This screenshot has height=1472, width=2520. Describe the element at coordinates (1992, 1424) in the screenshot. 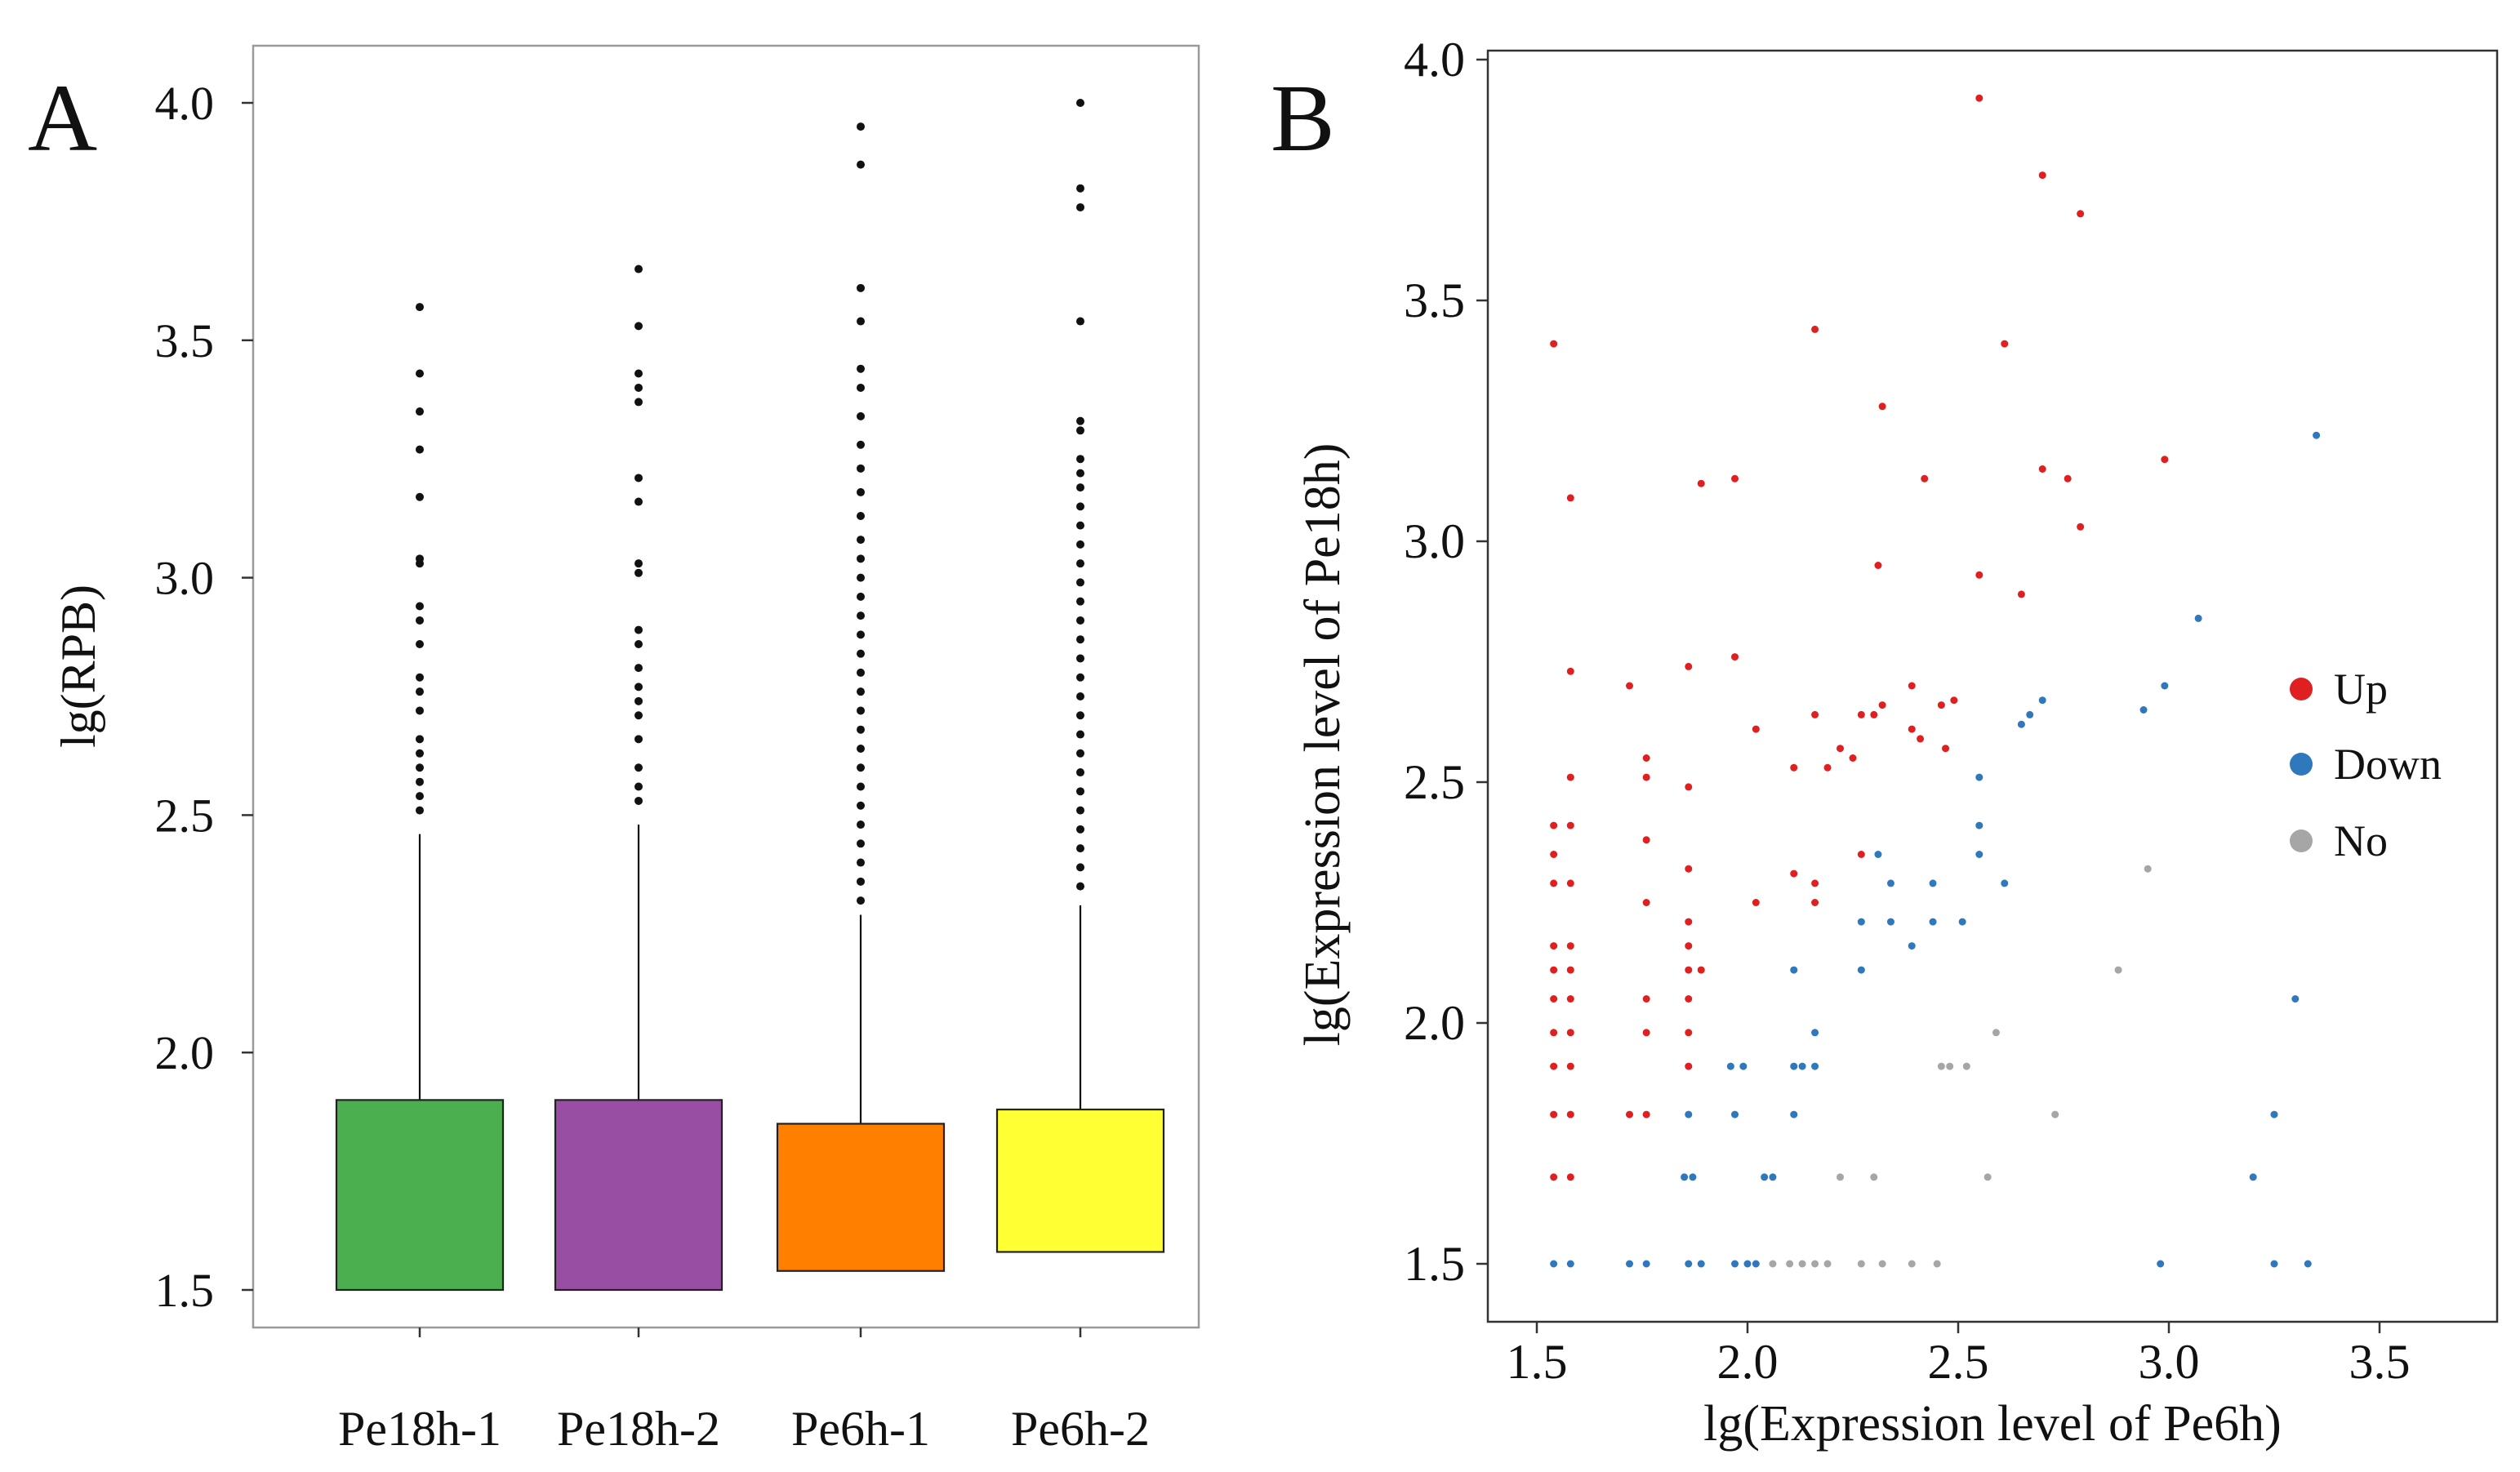

I see `scatter-plot-x-axis-label: lg(Expression level of Pe6h)` at that location.